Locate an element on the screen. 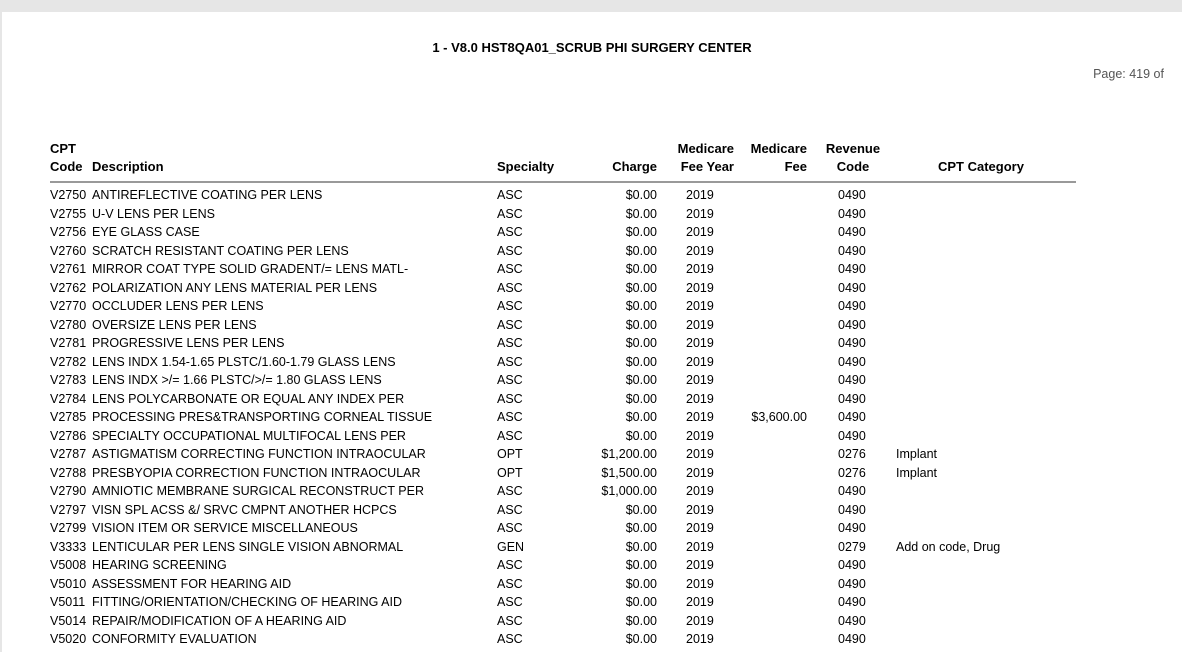 The image size is (1182, 652). cell-cpt-code: V2755 is located at coordinates (68, 213).